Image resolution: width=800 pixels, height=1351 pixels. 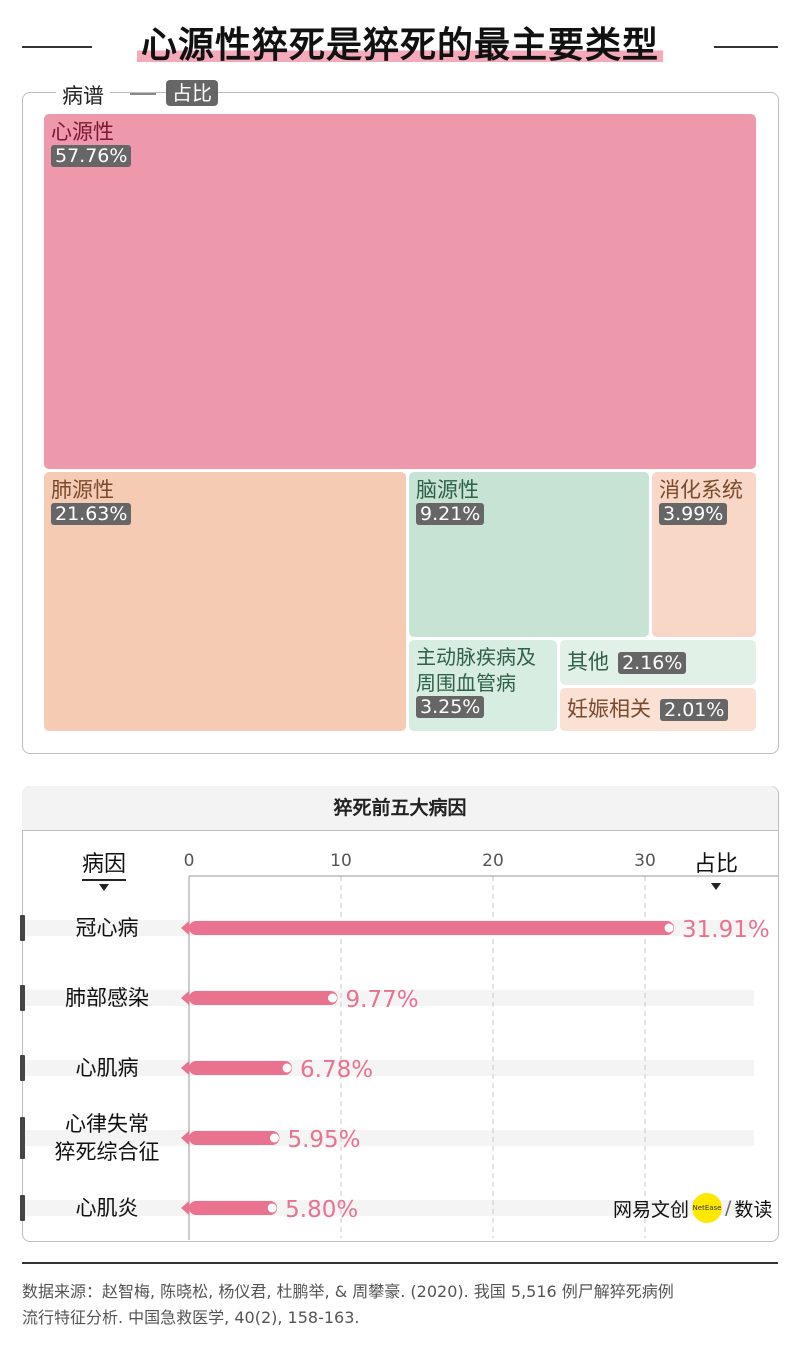 I want to click on treemap-tile-other: 其他 2.16%, so click(x=658, y=662).